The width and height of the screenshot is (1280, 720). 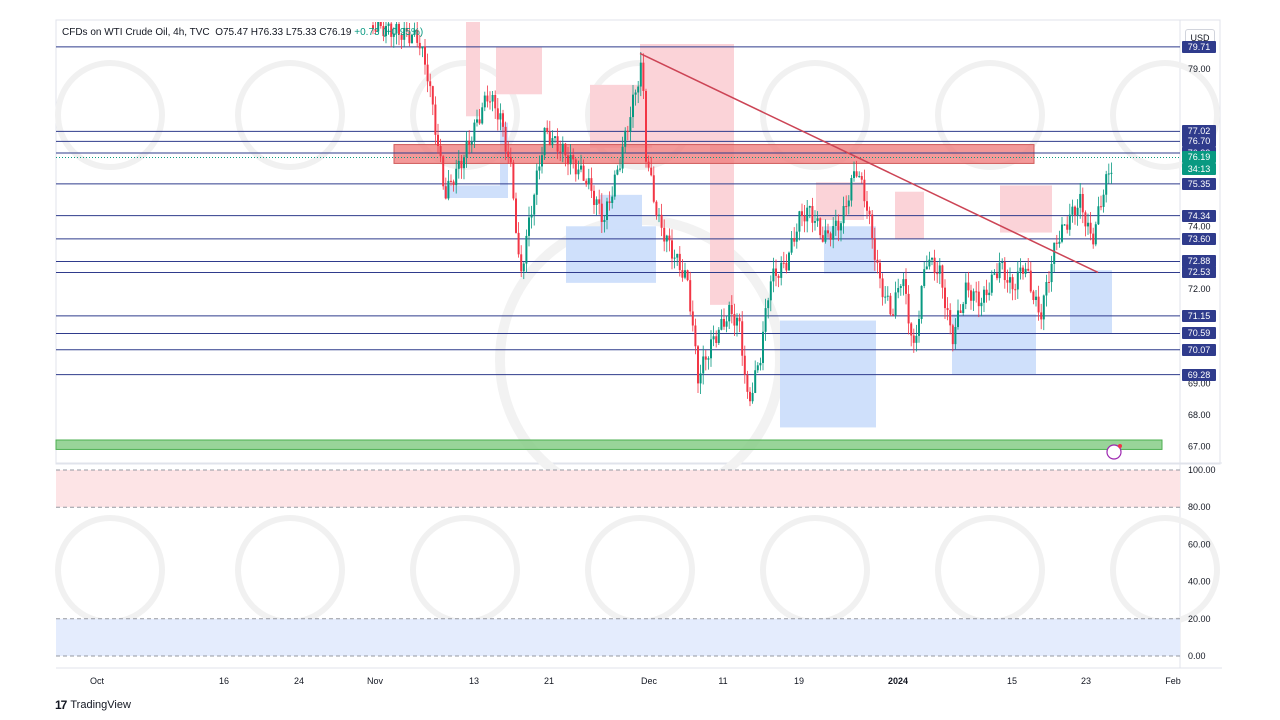 I want to click on close-value: 76.19, so click(x=339, y=32).